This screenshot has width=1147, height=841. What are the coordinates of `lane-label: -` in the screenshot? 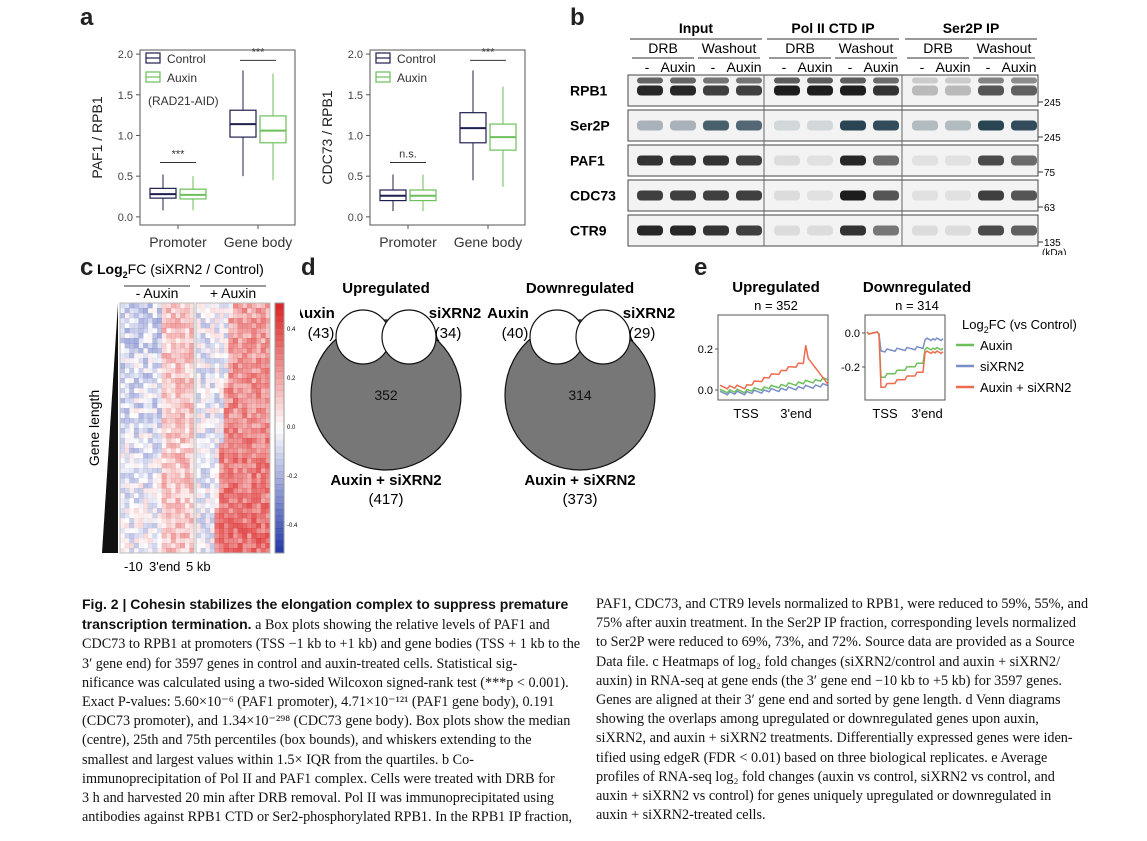 It's located at (922, 67).